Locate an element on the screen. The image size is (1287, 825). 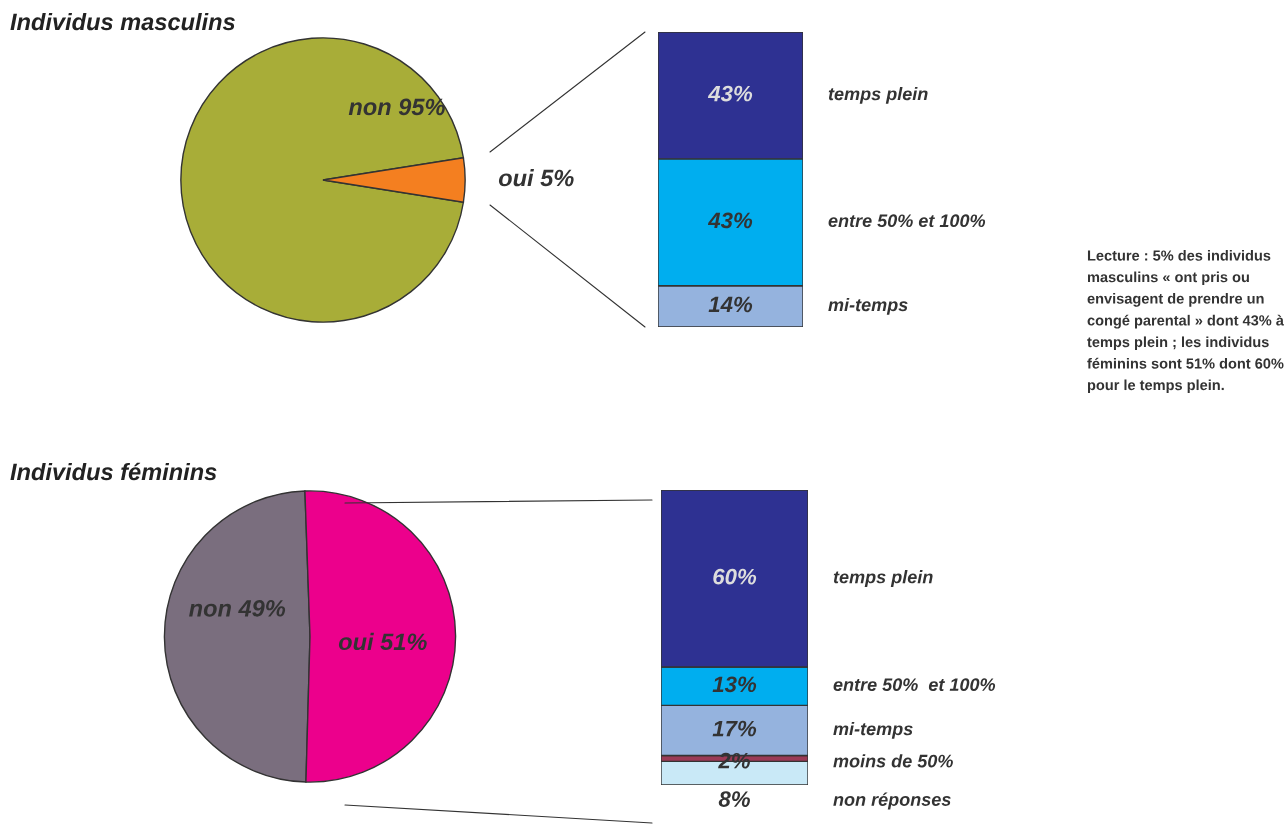
data-label: 14% is located at coordinates (730, 304).